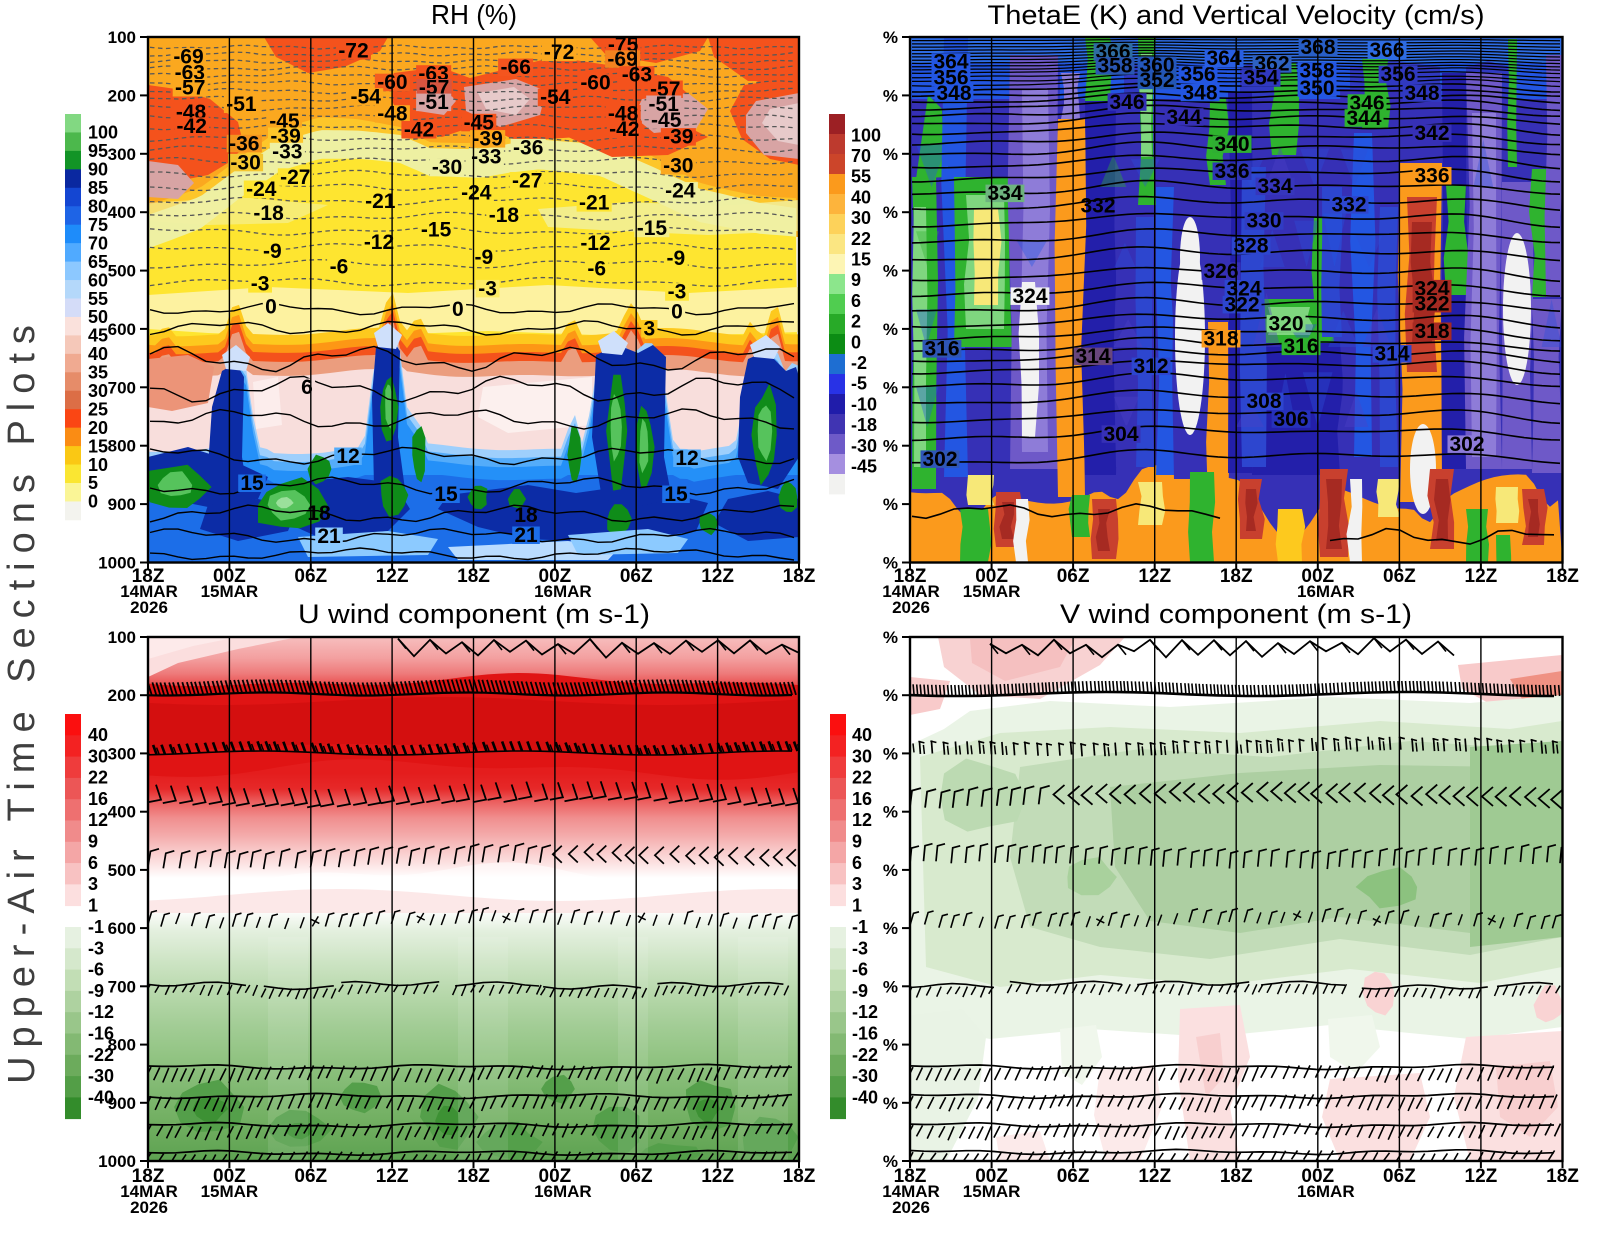 This screenshot has width=1600, height=1236. What do you see at coordinates (272, 251) in the screenshot?
I see `svg-text: -9` at bounding box center [272, 251].